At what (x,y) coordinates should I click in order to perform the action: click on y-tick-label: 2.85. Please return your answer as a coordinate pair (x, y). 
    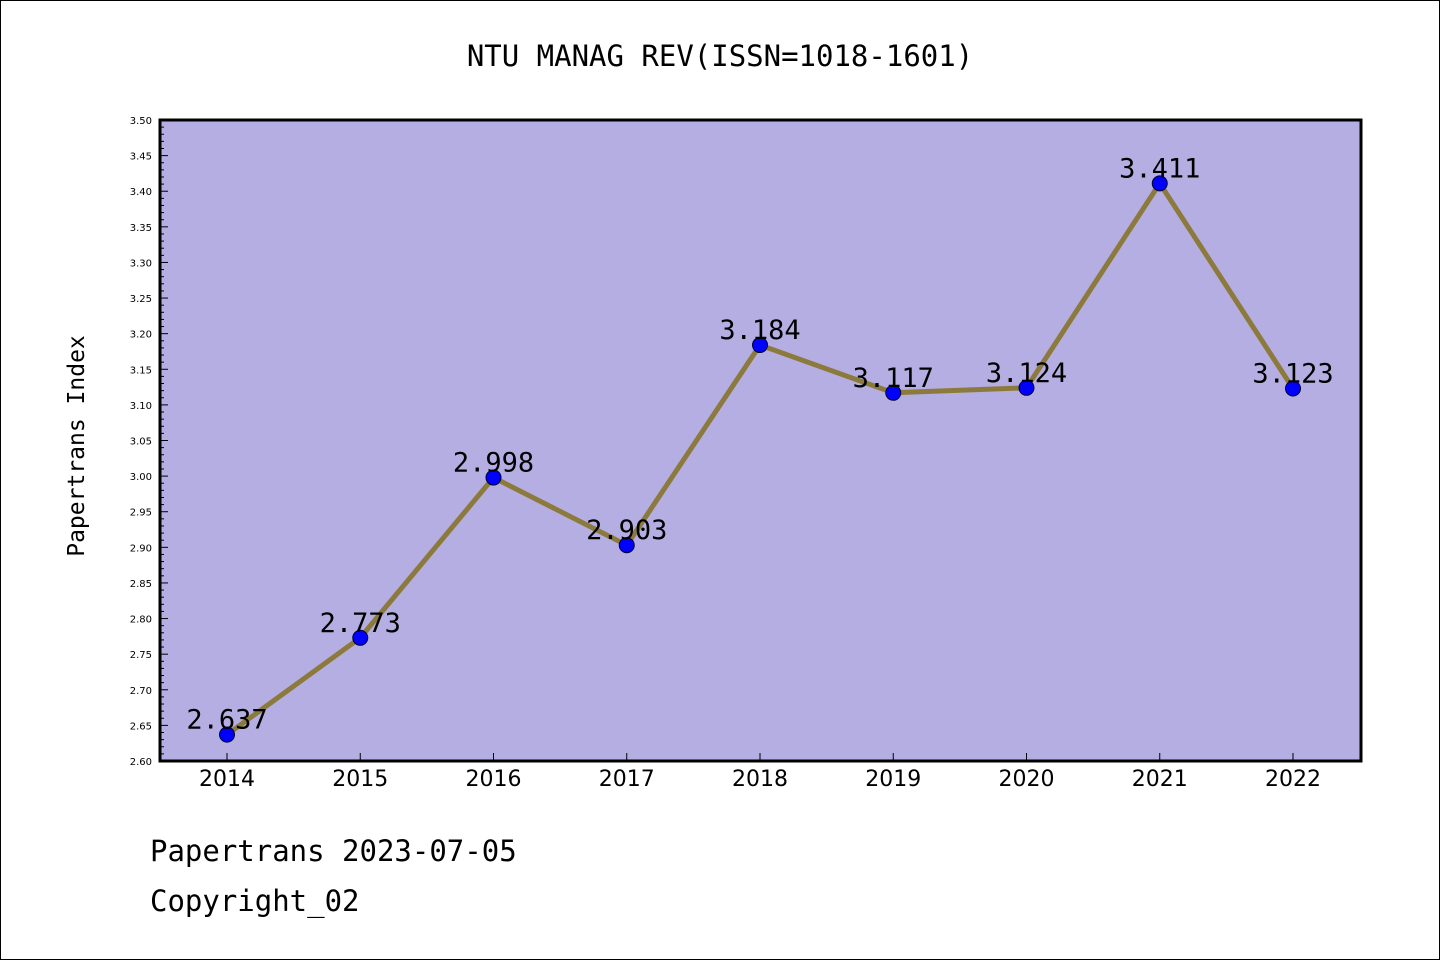
    Looking at the image, I should click on (141, 584).